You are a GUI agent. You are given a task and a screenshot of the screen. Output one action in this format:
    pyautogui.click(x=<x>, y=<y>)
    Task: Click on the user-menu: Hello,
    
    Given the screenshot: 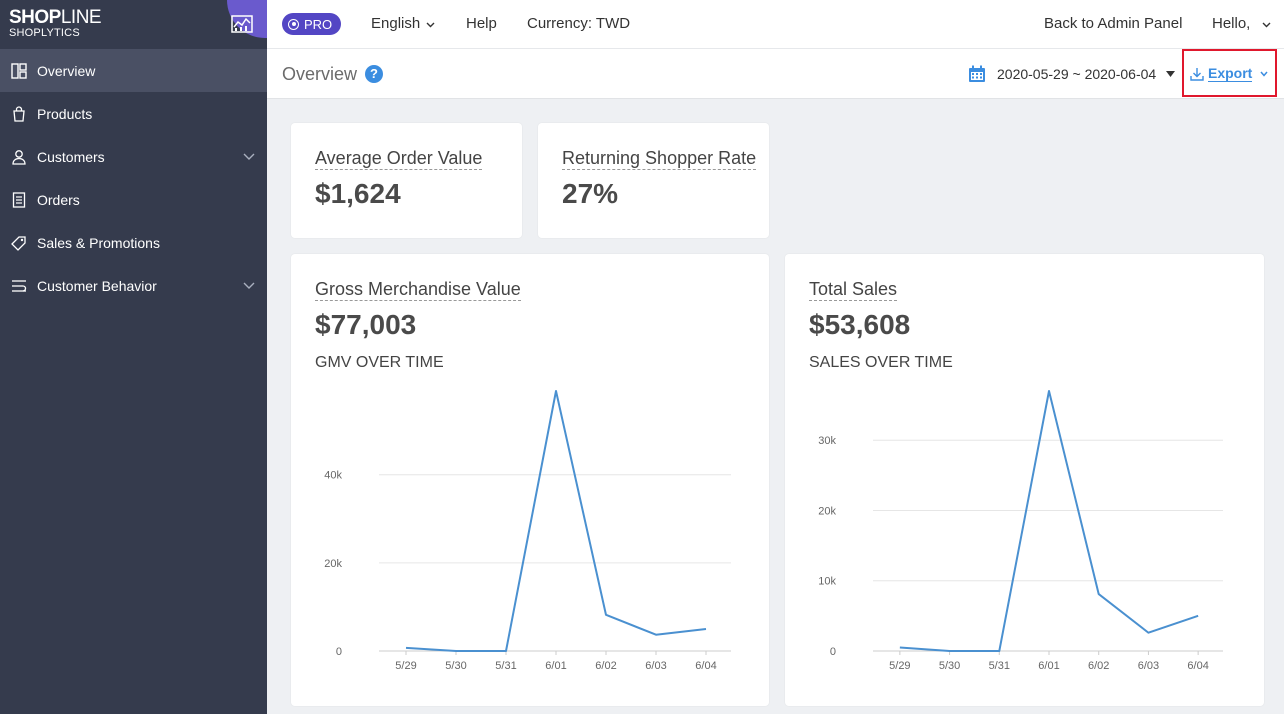 What is the action you would take?
    pyautogui.click(x=1241, y=23)
    